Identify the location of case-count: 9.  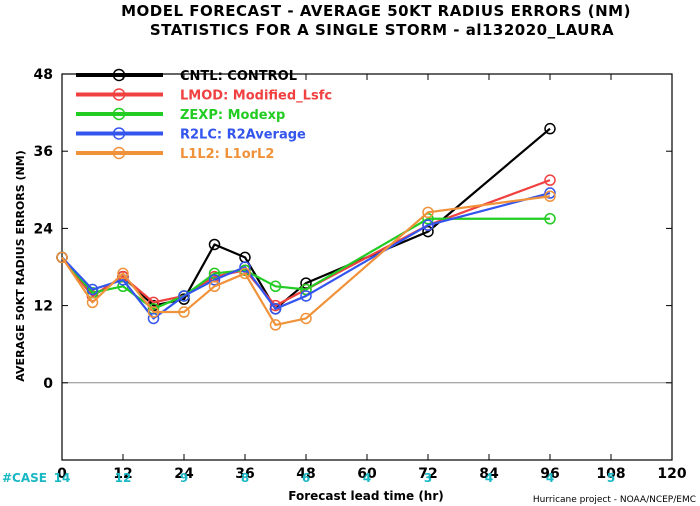
(184, 478).